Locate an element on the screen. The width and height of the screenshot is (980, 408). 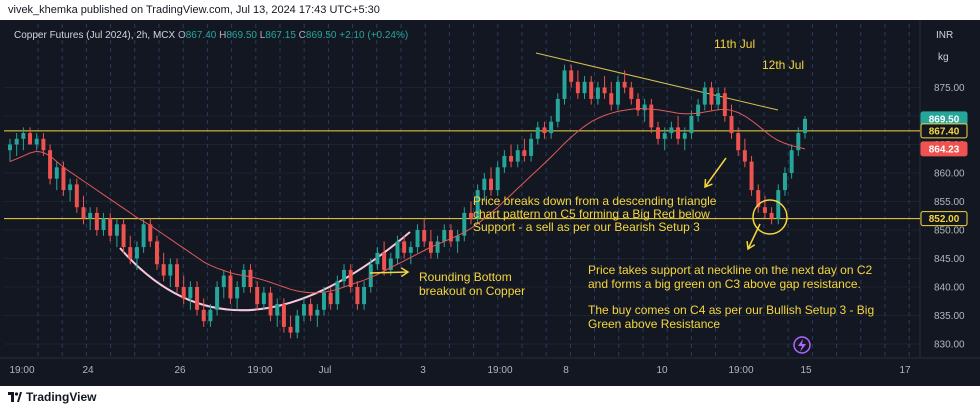
price-tag-label: 869.50 is located at coordinates (944, 119).